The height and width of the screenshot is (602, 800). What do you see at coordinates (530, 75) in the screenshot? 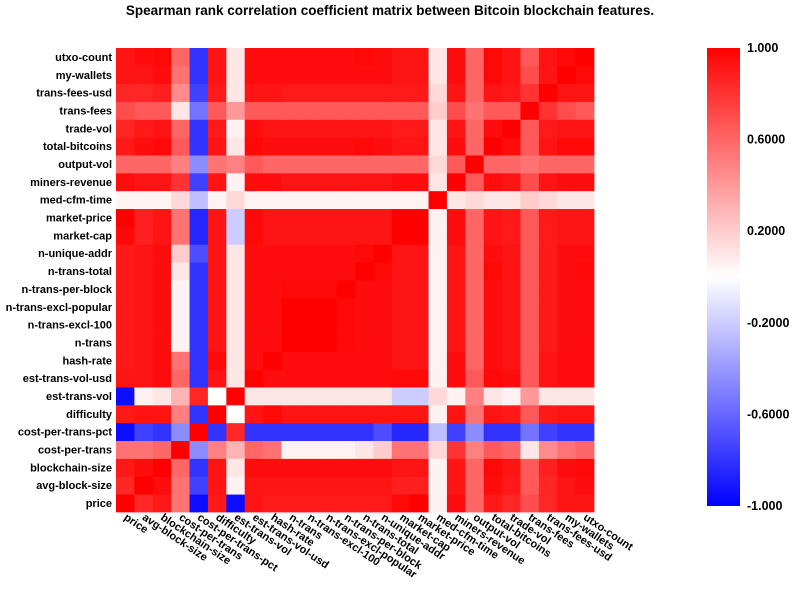
I see `heatmap-cell-my-wallets-vs-trans-fees` at bounding box center [530, 75].